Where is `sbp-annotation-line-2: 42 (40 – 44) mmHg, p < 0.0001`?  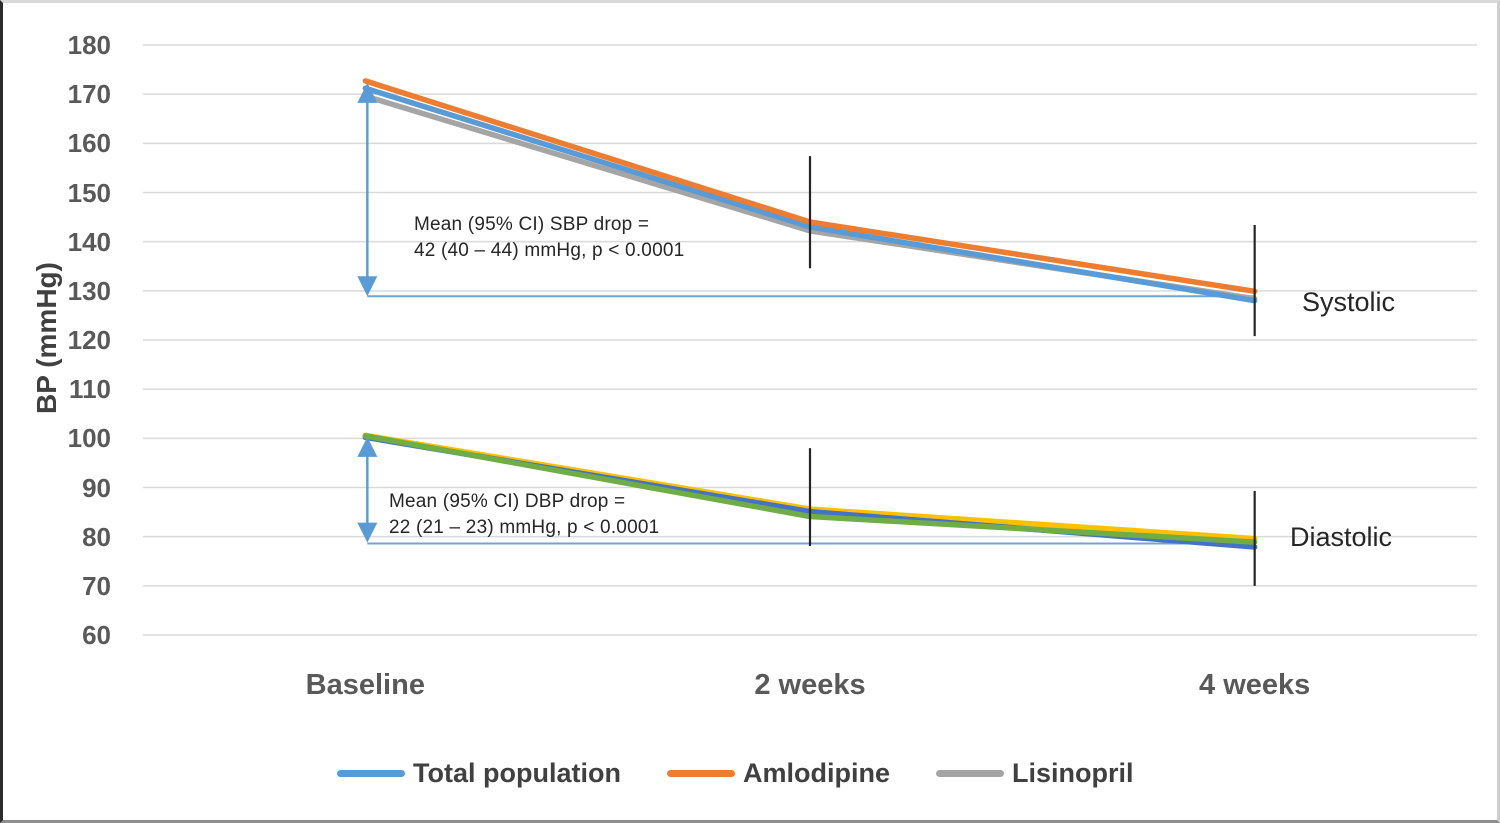
sbp-annotation-line-2: 42 (40 – 44) mmHg, p < 0.0001 is located at coordinates (549, 250).